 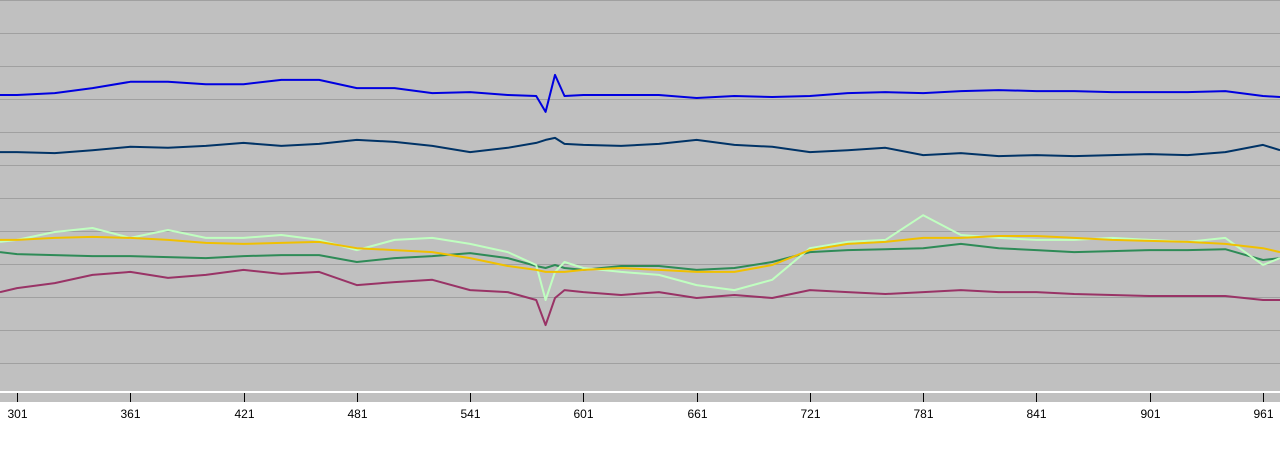 What do you see at coordinates (1263, 414) in the screenshot?
I see `x-tick-label: 961` at bounding box center [1263, 414].